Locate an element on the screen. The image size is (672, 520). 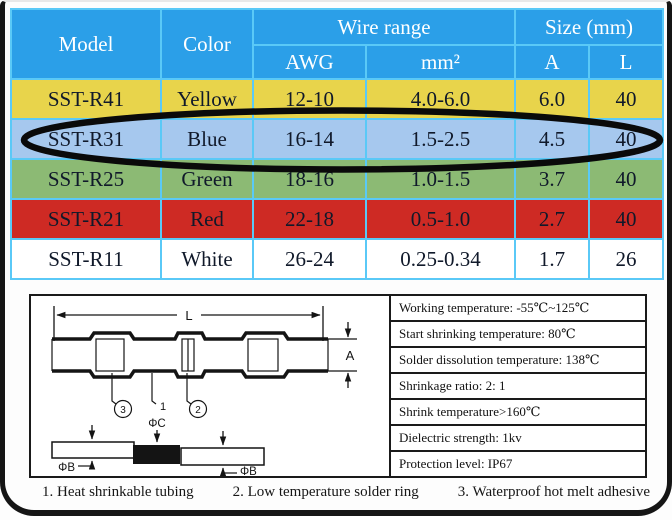
spliced-wires: ΦC ΦB ΦB is located at coordinates (158, 448).